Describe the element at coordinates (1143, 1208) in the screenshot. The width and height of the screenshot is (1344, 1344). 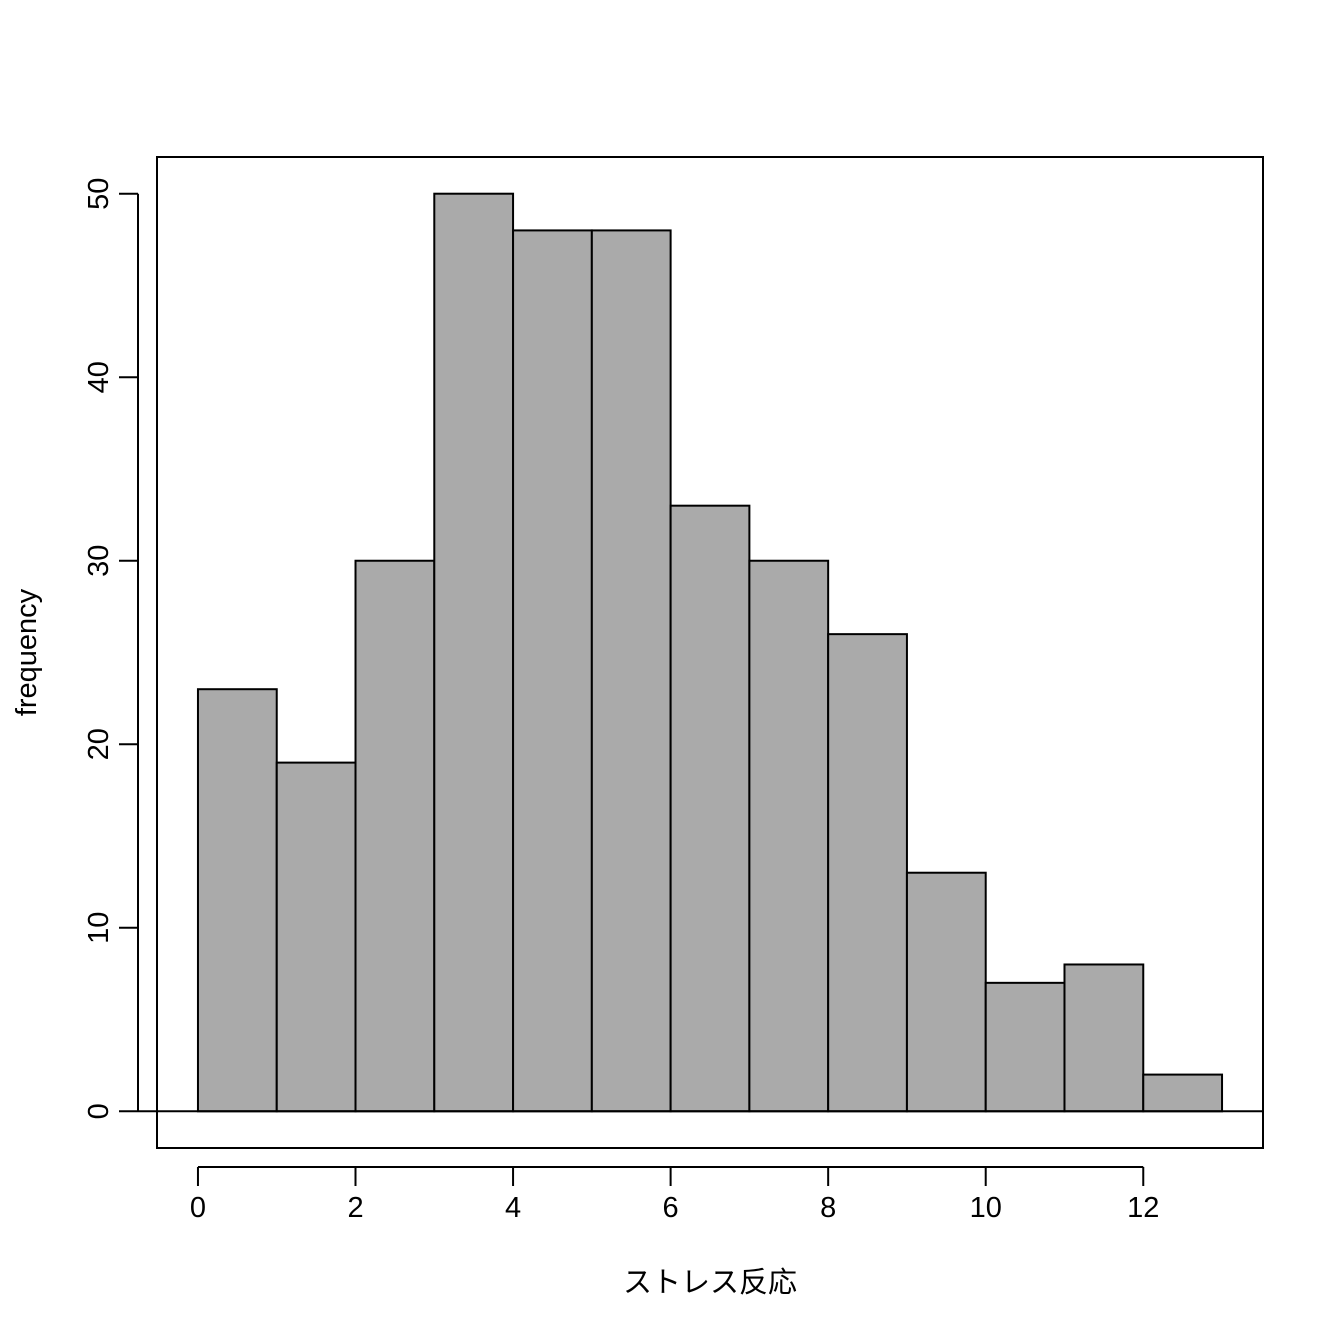
I see `x-tick-label: 12` at that location.